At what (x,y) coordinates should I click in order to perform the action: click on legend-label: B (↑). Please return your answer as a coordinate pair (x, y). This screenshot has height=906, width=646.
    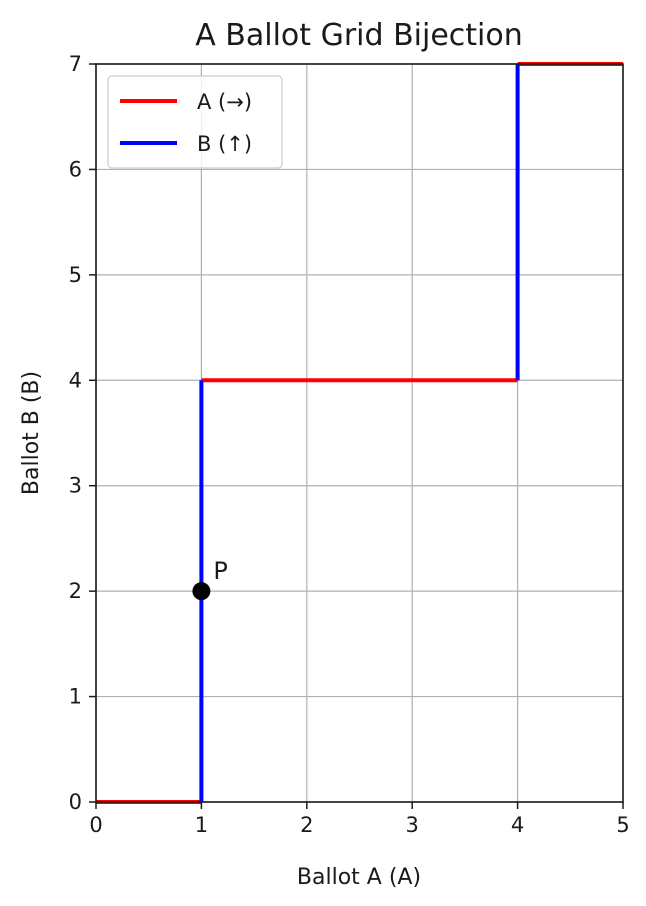
    Looking at the image, I should click on (224, 144).